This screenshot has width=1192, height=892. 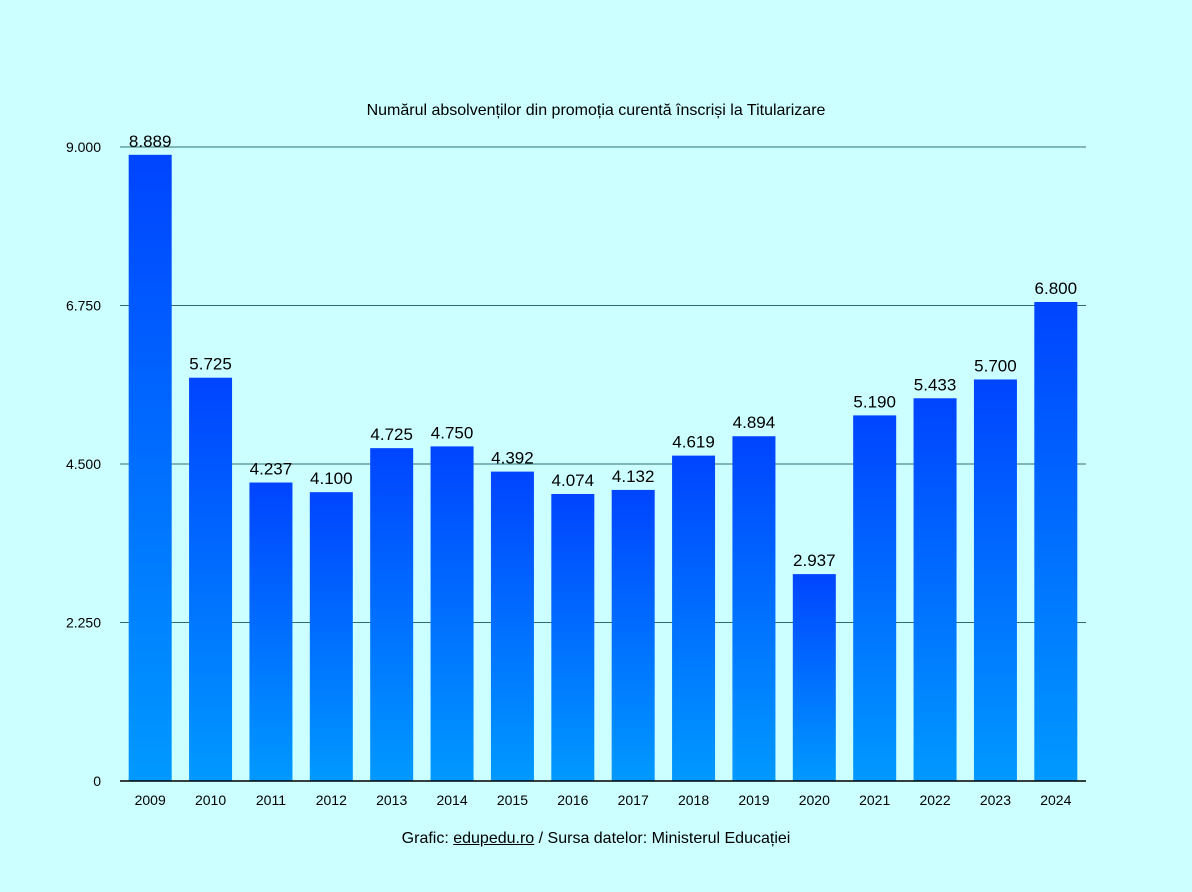 What do you see at coordinates (995, 800) in the screenshot?
I see `x-tick-label: 2023` at bounding box center [995, 800].